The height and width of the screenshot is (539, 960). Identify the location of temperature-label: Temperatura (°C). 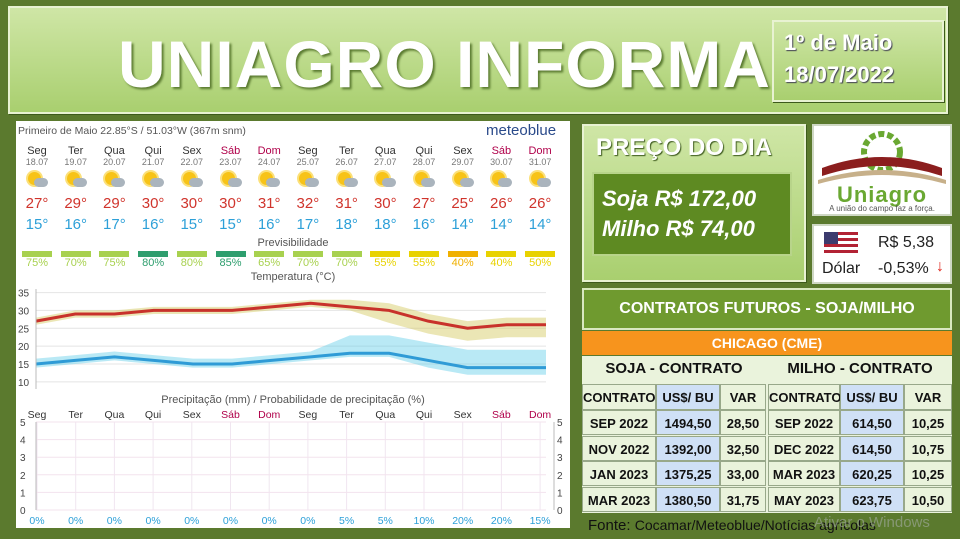
(293, 277).